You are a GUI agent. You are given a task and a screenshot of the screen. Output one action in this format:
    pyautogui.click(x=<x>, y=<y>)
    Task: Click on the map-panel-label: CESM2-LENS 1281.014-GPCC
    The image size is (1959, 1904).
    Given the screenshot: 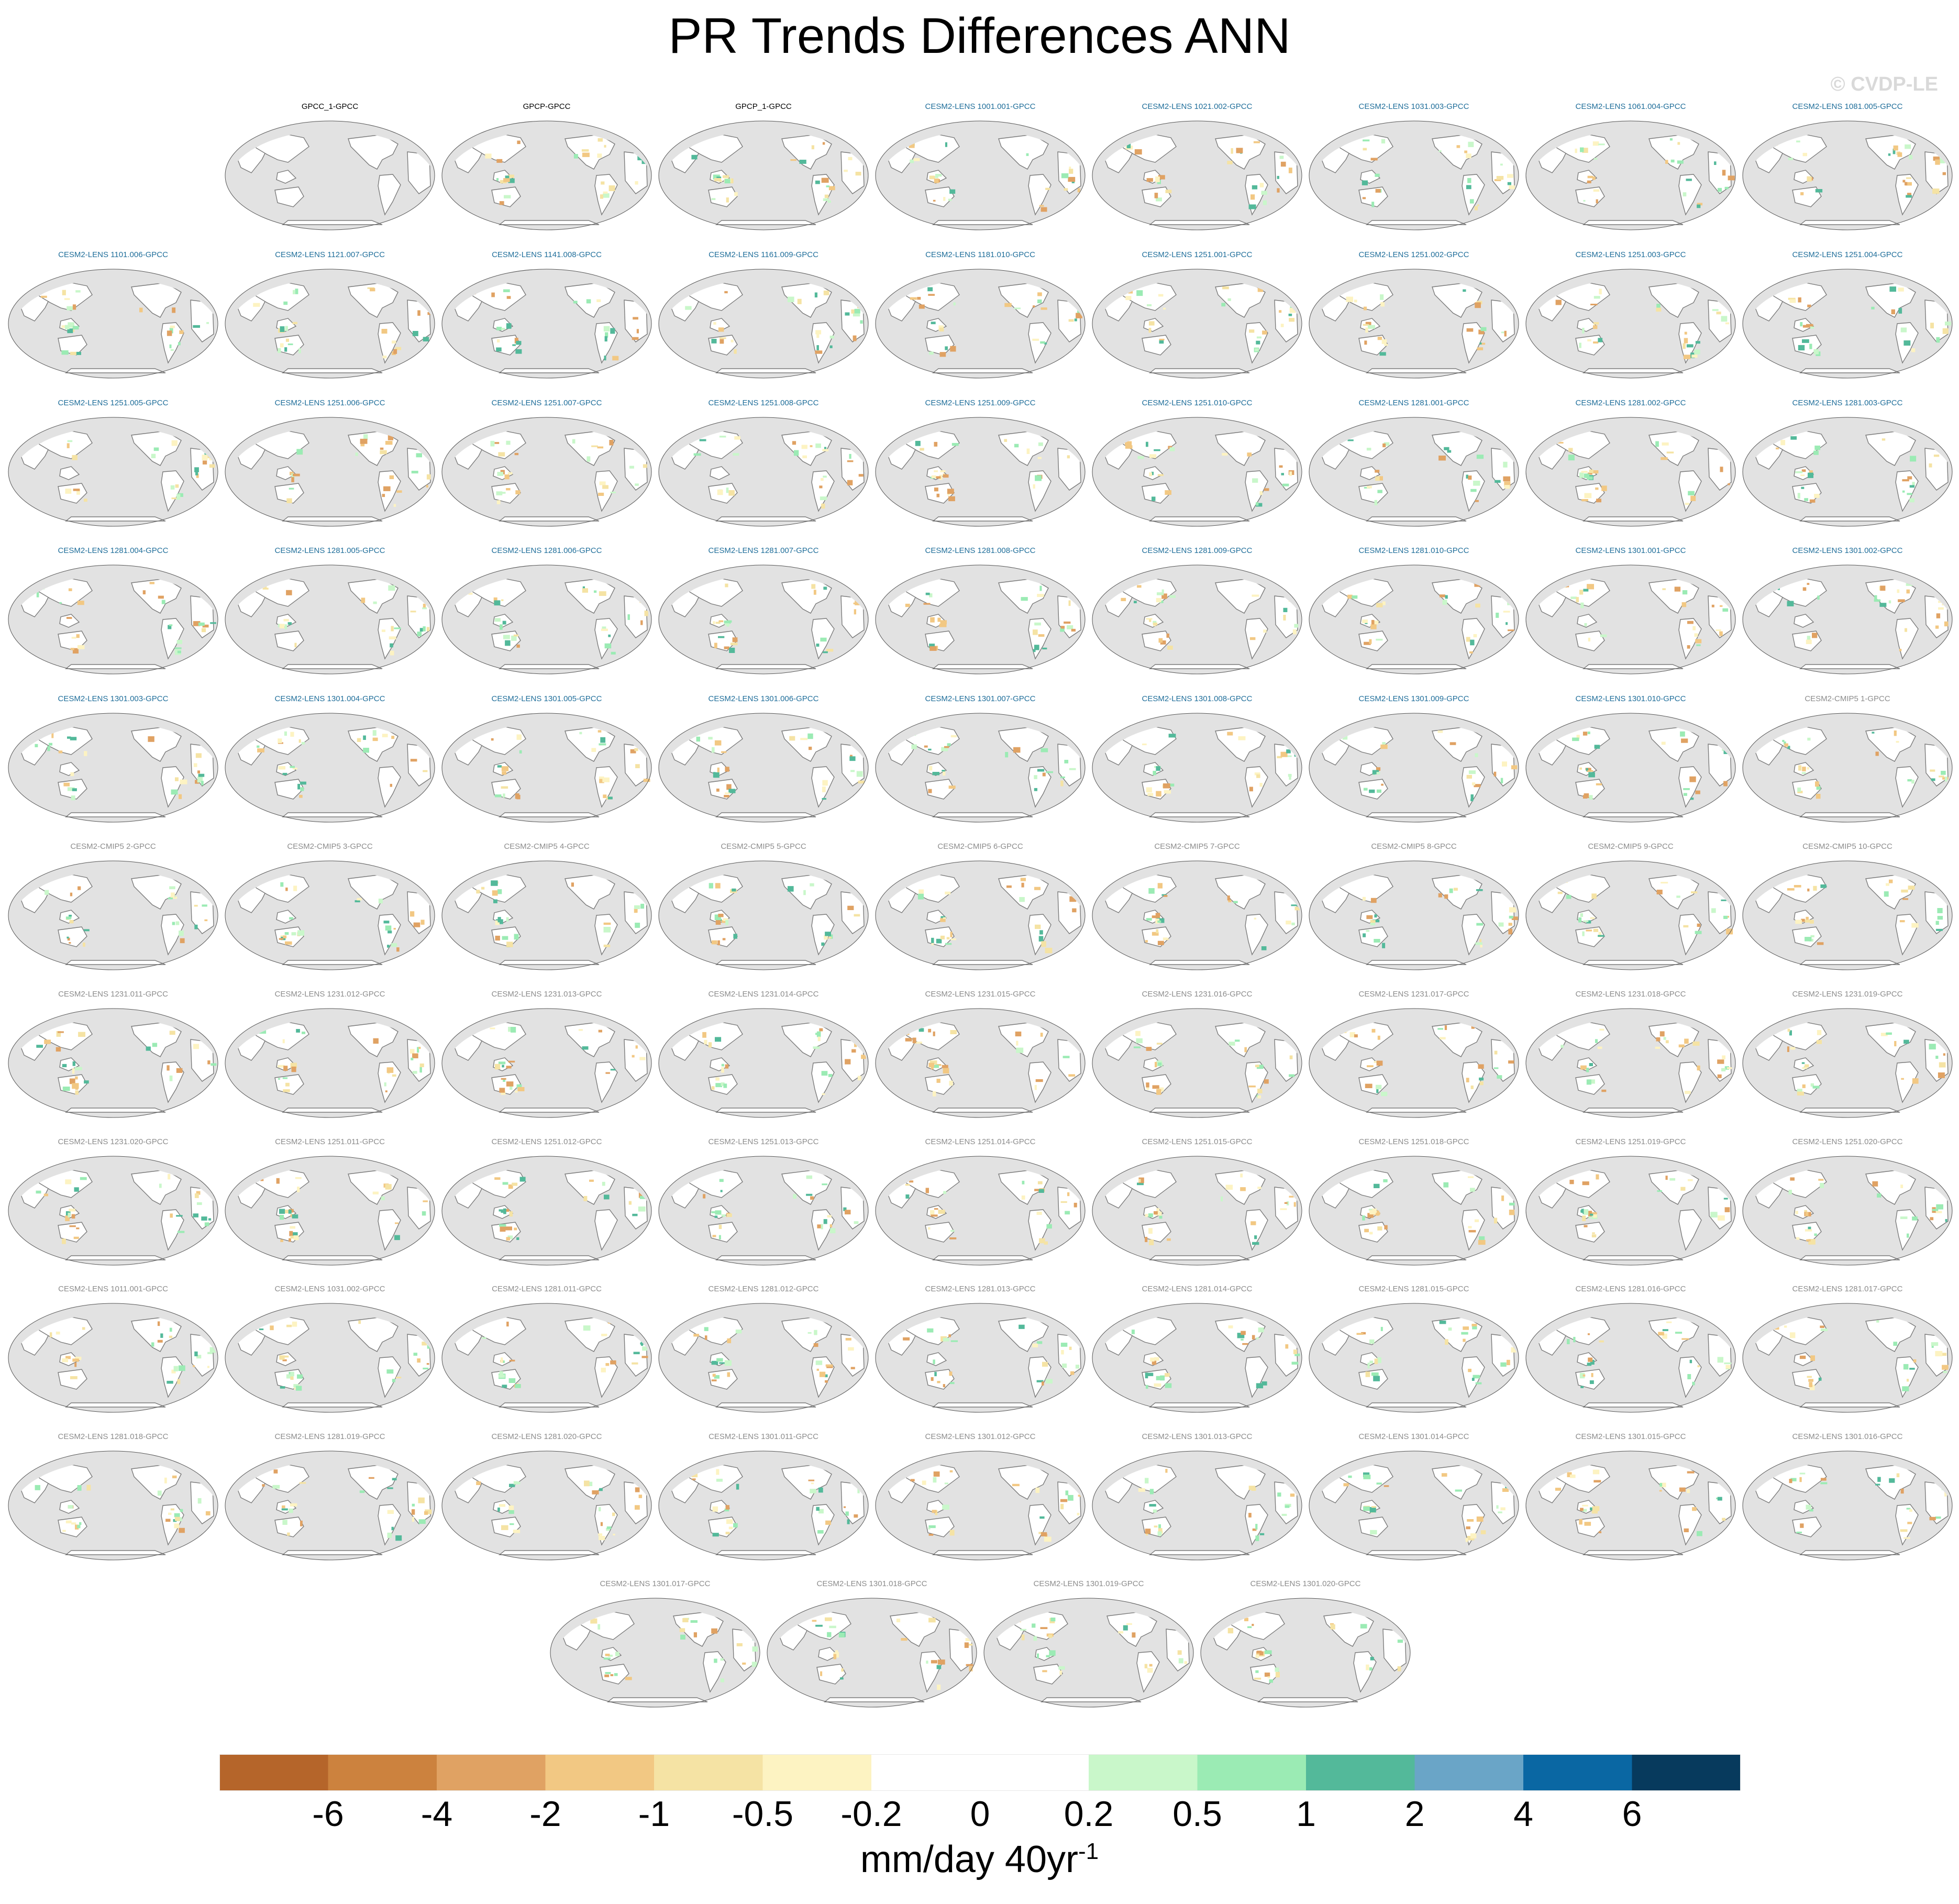 What is the action you would take?
    pyautogui.click(x=1197, y=1289)
    